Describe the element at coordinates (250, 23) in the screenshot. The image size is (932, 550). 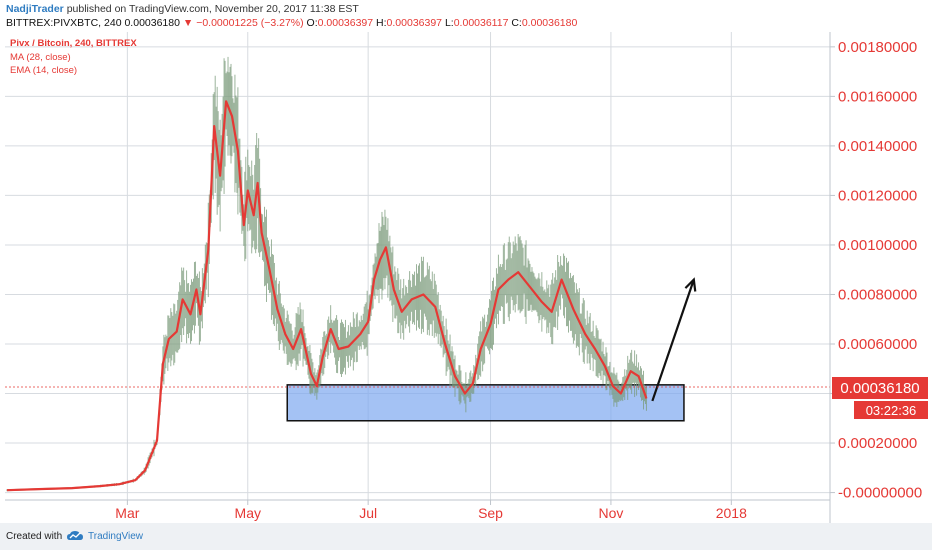
I see `price-change: −0.00001225 (−3.27%)` at that location.